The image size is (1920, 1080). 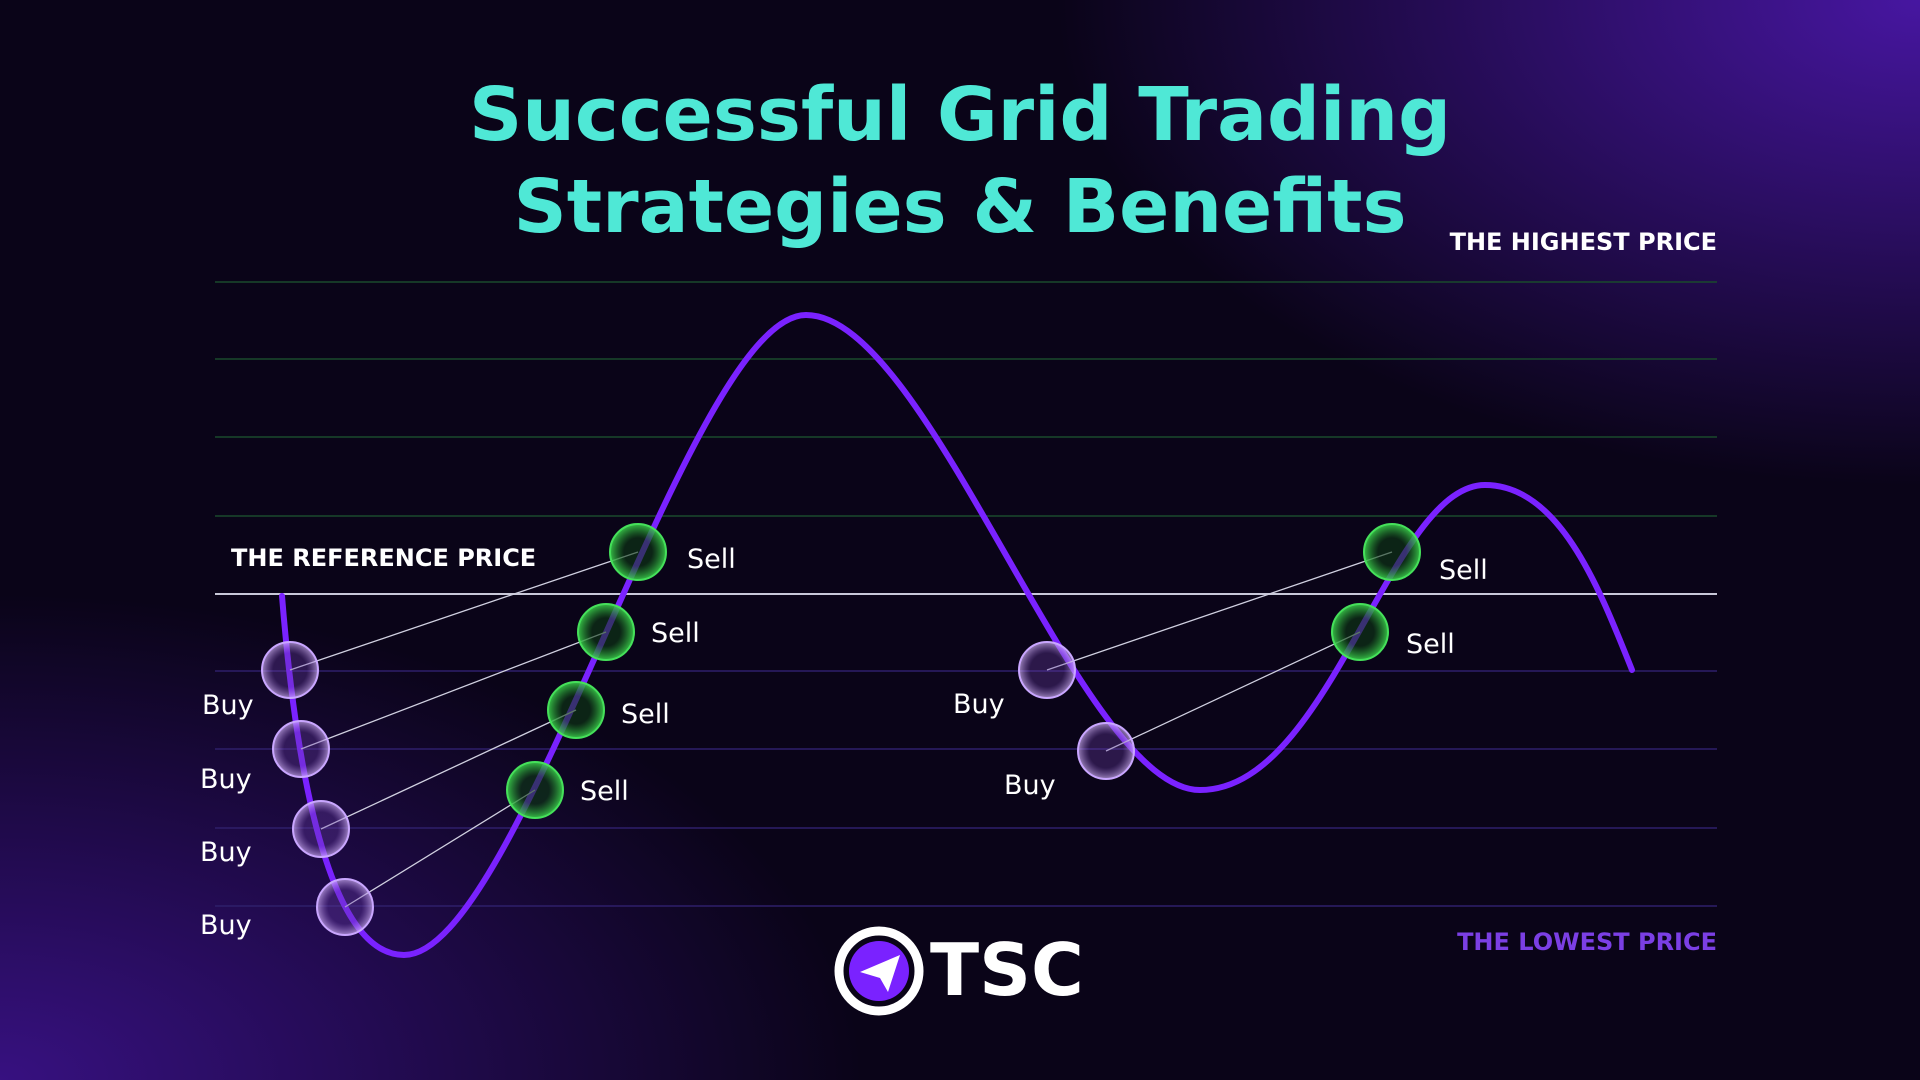 I want to click on lowest-price-label: THE LOWEST PRICE, so click(x=1587, y=942).